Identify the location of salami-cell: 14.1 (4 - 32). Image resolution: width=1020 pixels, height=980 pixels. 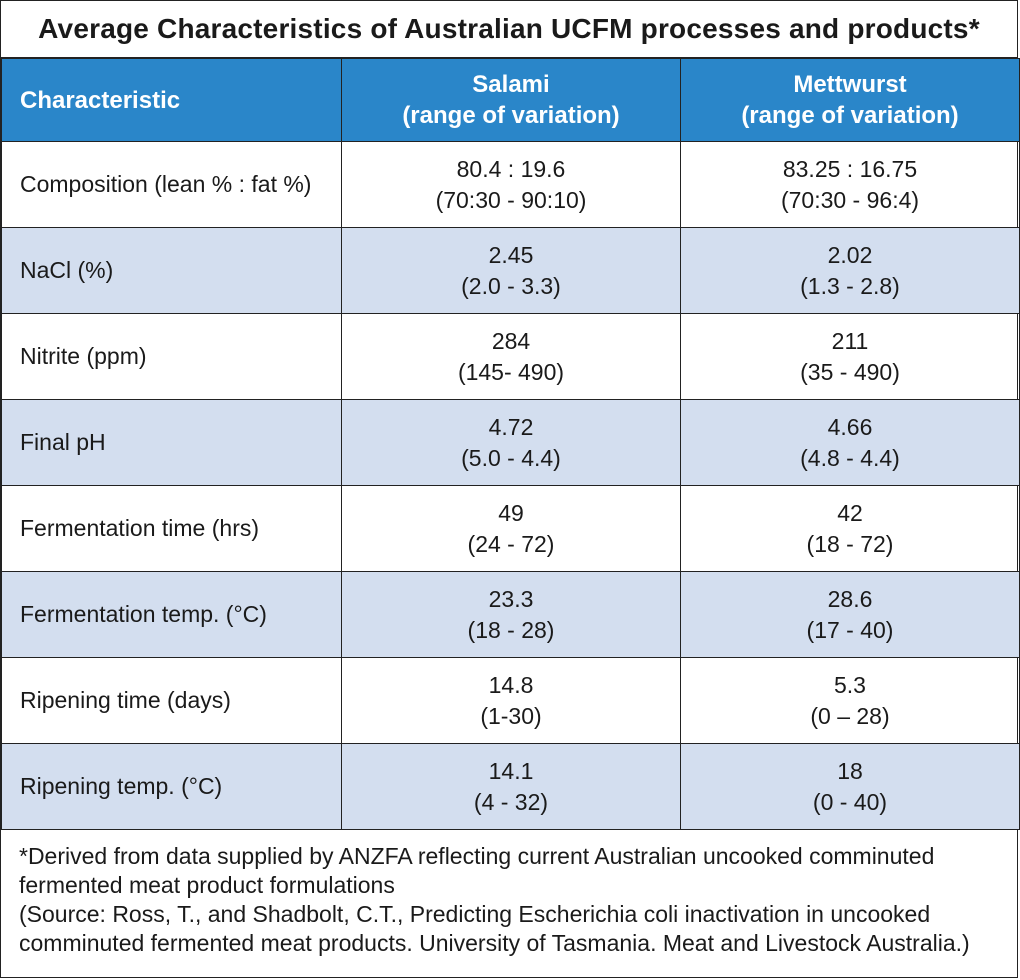
(511, 786).